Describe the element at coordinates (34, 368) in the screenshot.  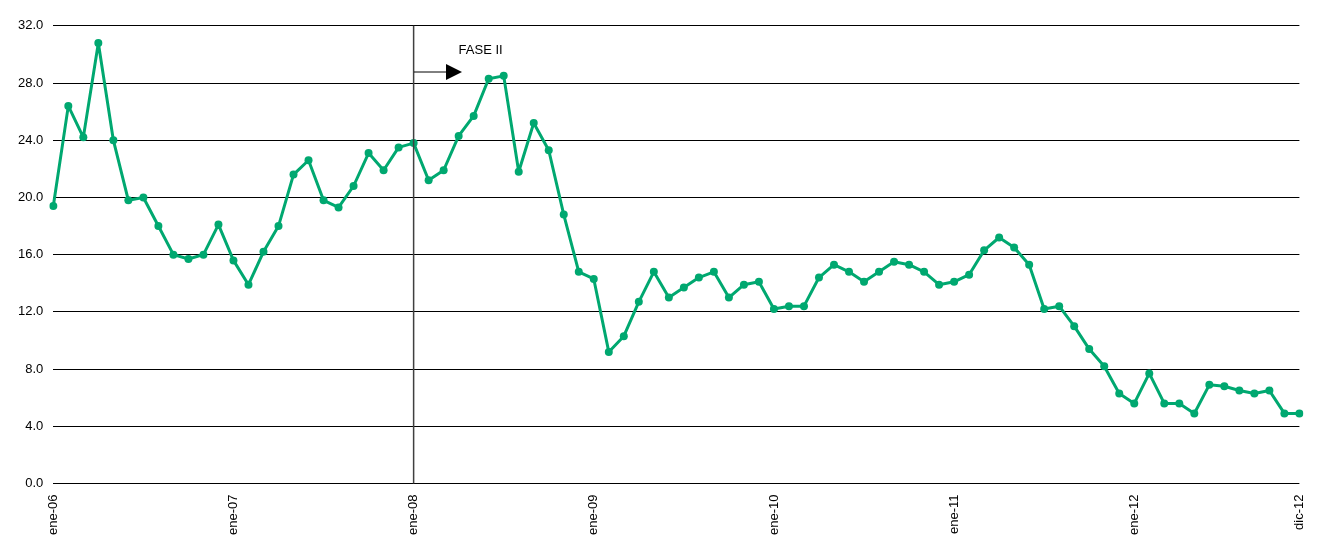
I see `y-tick-label: 8.0` at that location.